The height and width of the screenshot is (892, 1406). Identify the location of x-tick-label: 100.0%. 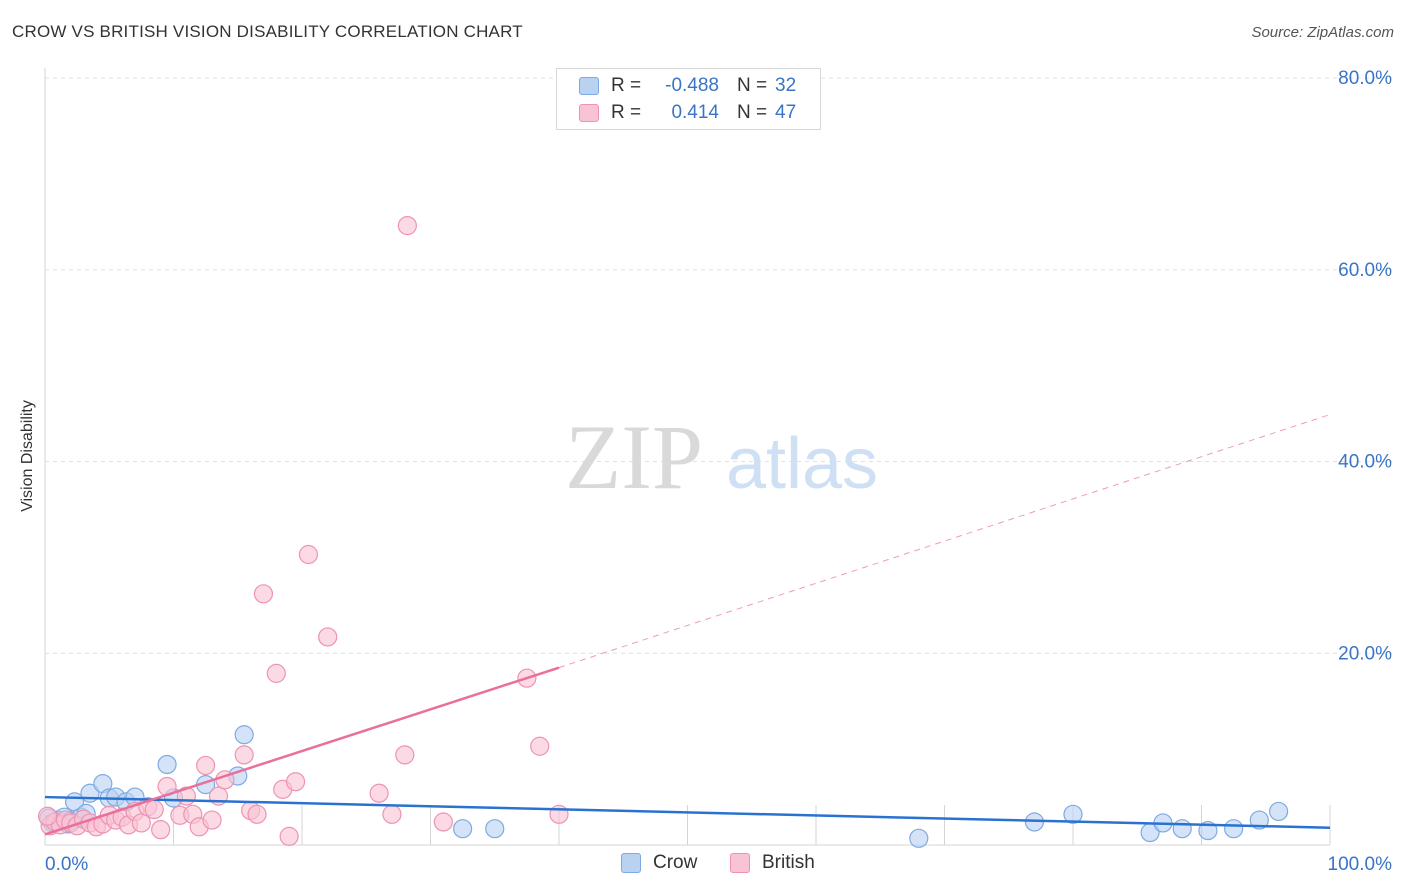
(1360, 864).